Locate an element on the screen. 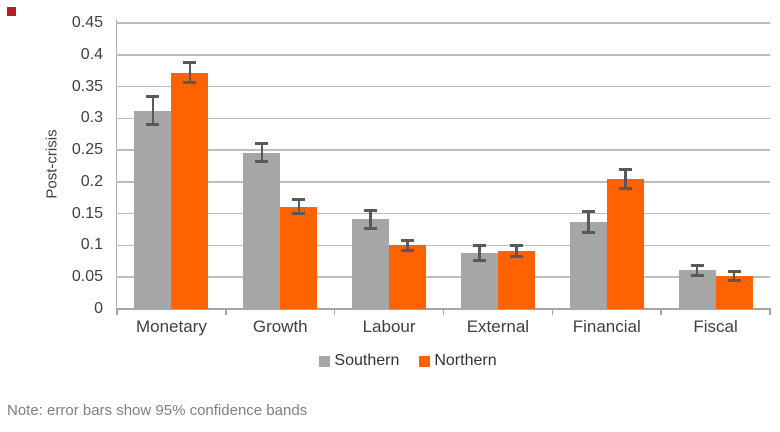 The height and width of the screenshot is (432, 780). y-tick-label: 0.4 is located at coordinates (91, 54).